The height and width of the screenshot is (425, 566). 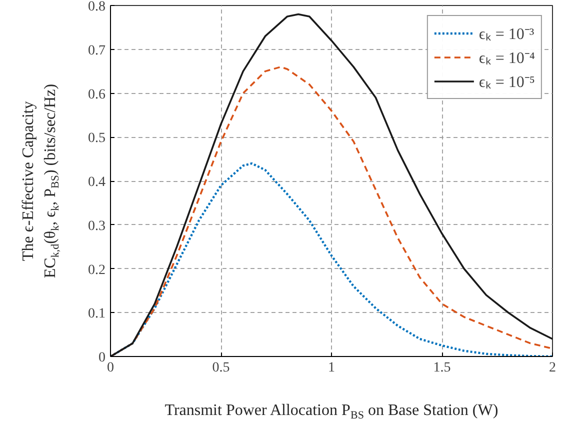 I want to click on x-tick-label: 1, so click(x=331, y=368).